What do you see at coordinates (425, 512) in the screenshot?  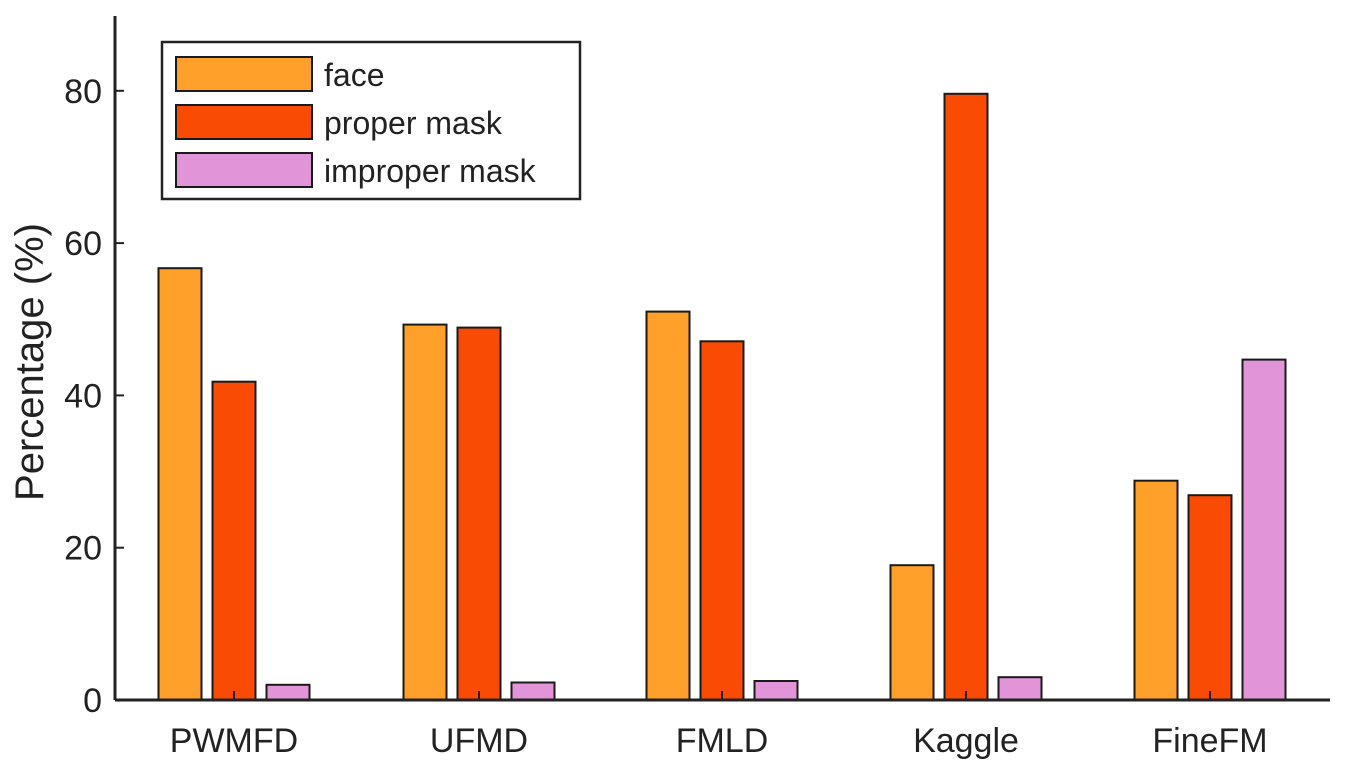 I see `bar-face-ufmd` at bounding box center [425, 512].